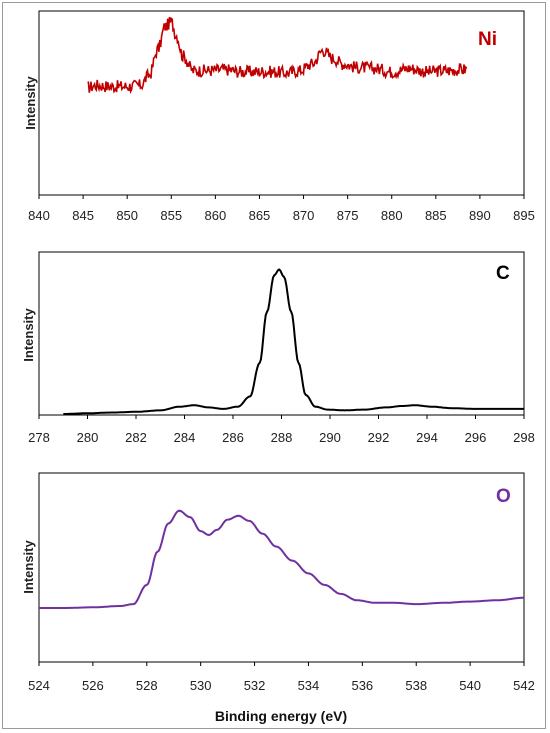  Describe the element at coordinates (171, 215) in the screenshot. I see `ni-x-tick-label: 855` at that location.